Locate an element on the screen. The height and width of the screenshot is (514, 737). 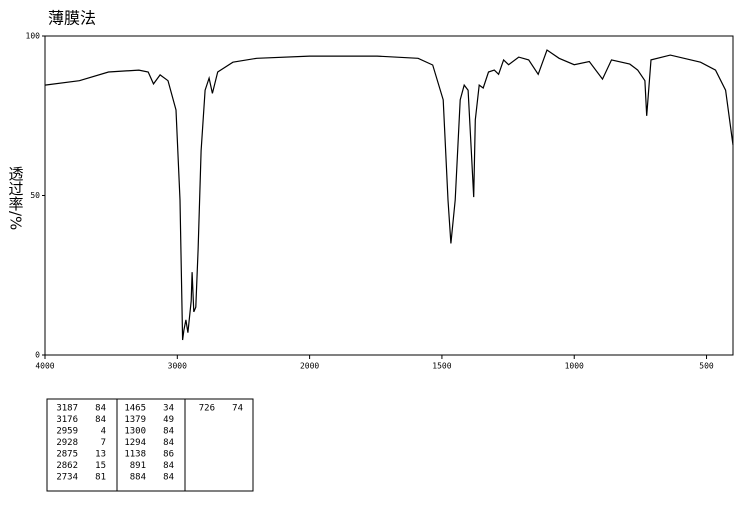
y-tick-label: 50 is located at coordinates (35, 195).